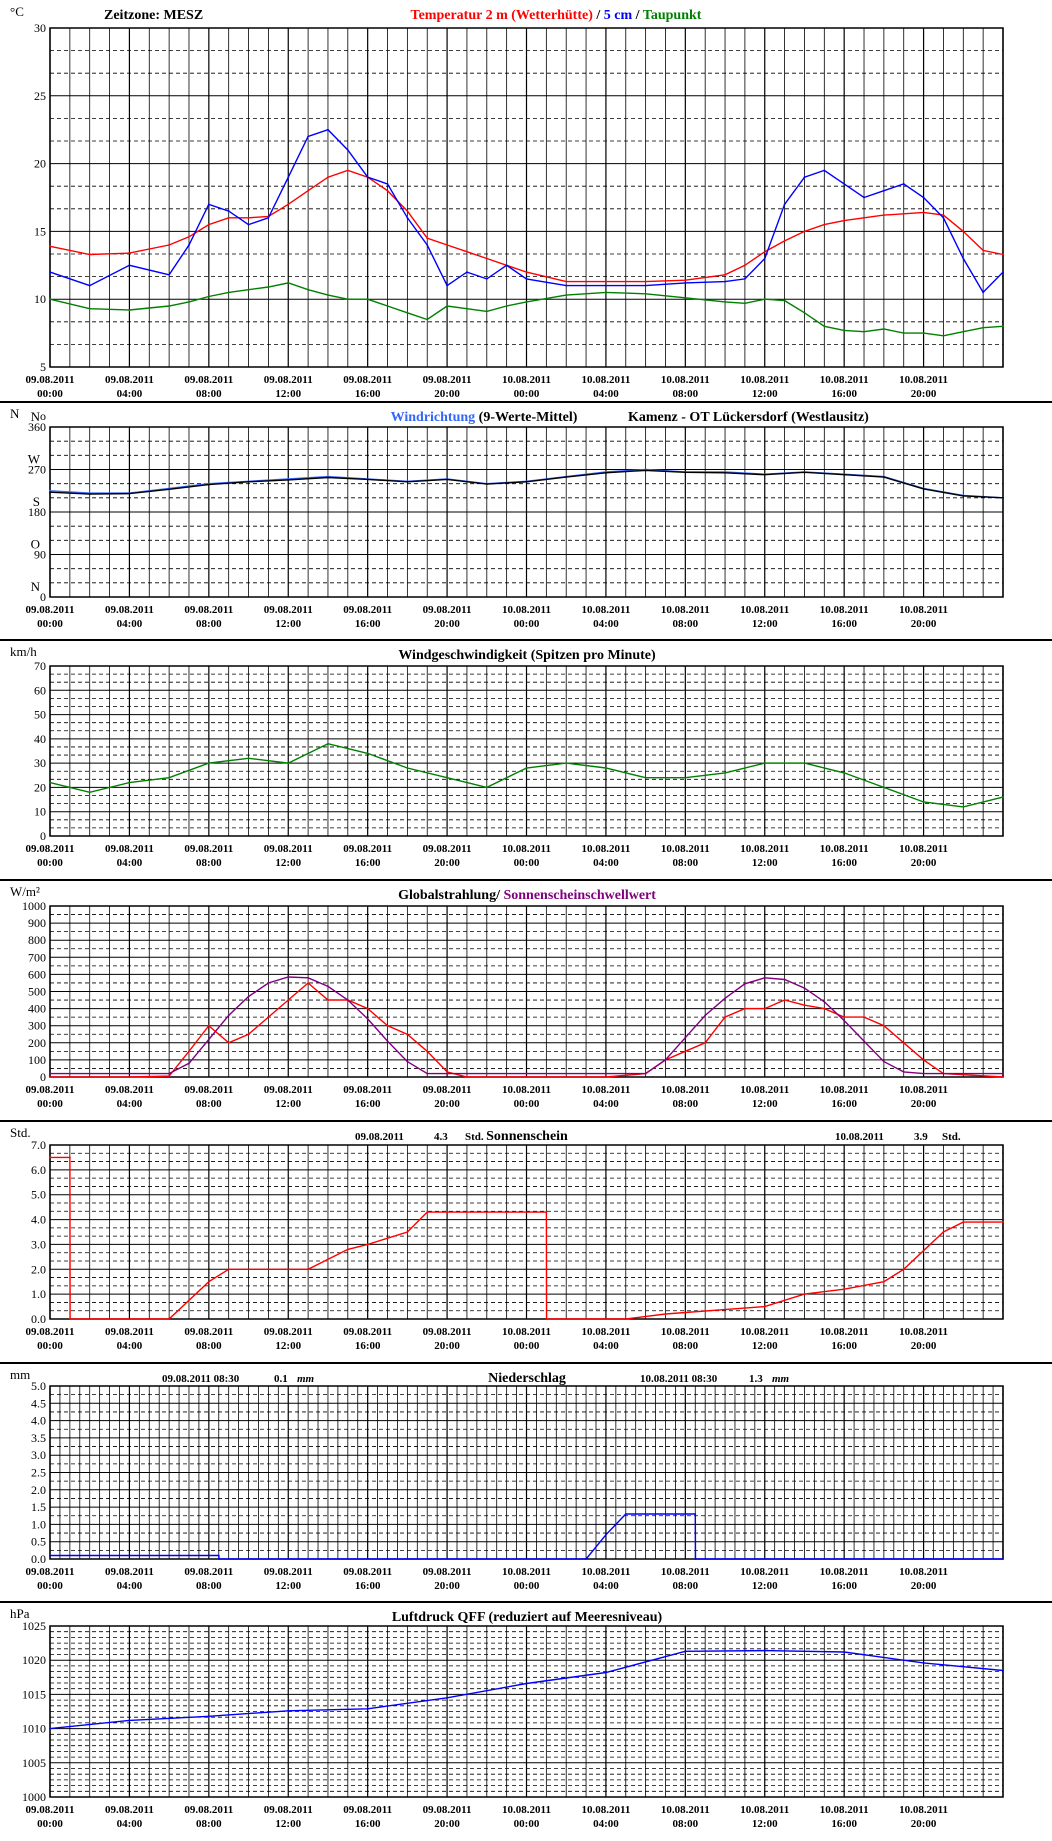  Describe the element at coordinates (34, 1797) in the screenshot. I see `y-tick-label: 1000` at that location.